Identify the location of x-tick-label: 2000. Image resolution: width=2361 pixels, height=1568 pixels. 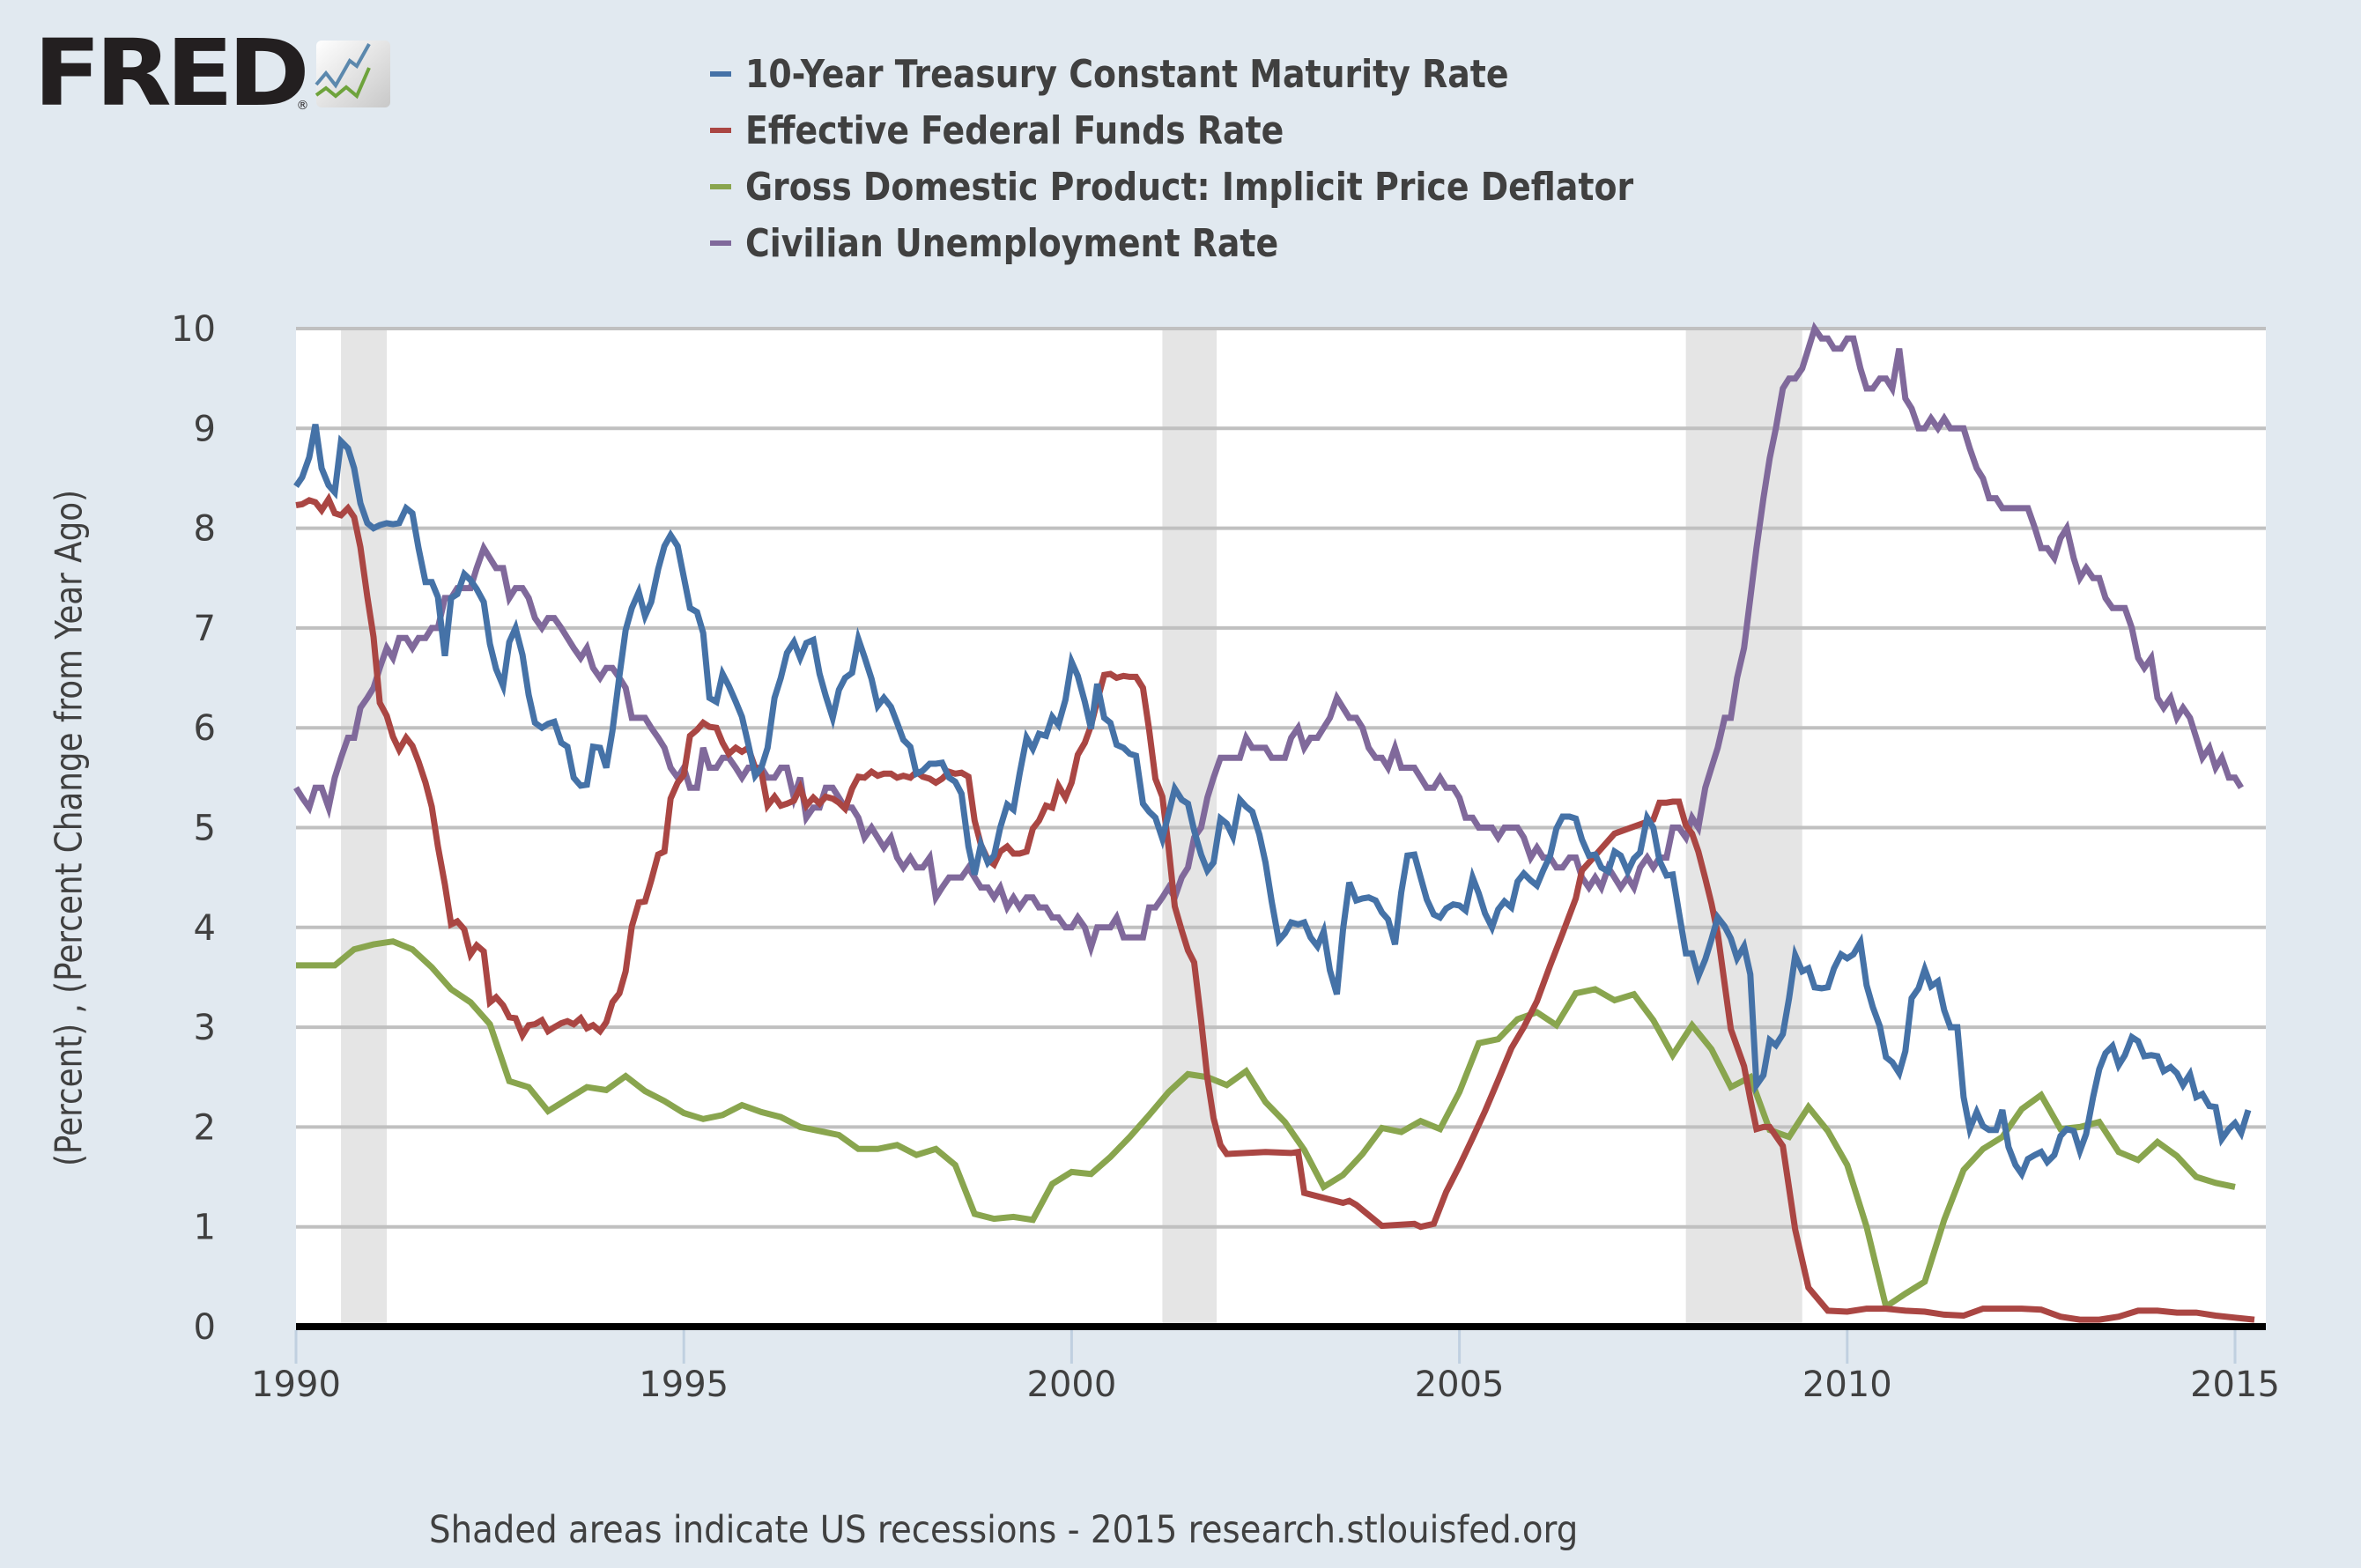
(1072, 1385).